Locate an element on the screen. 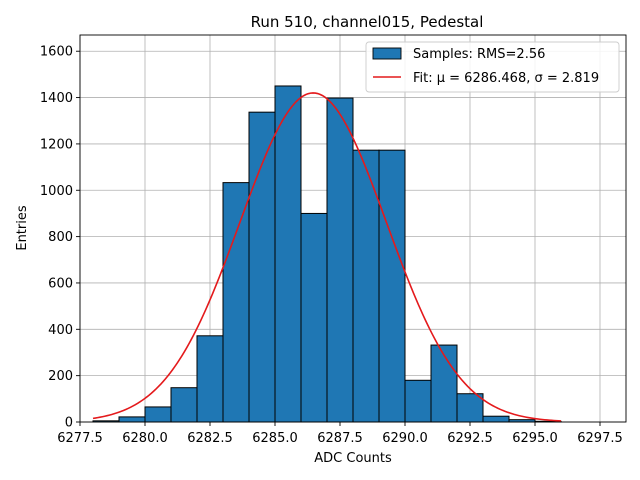  y-axis-ticks: 0 200 400 600 800 1000 1200 1400 1600 is located at coordinates (60, 238).